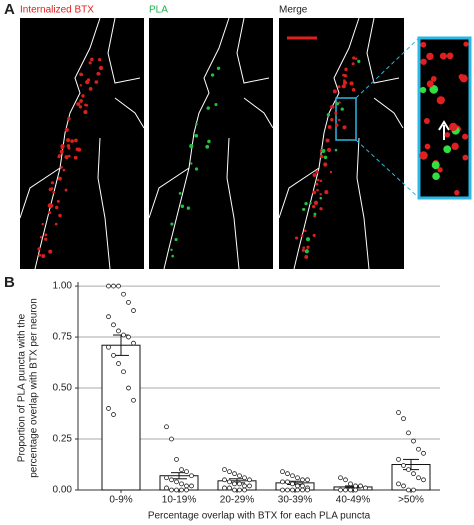 The image size is (474, 525). What do you see at coordinates (63, 388) in the screenshot?
I see `y-tick-label: 0.50` at bounding box center [63, 388].